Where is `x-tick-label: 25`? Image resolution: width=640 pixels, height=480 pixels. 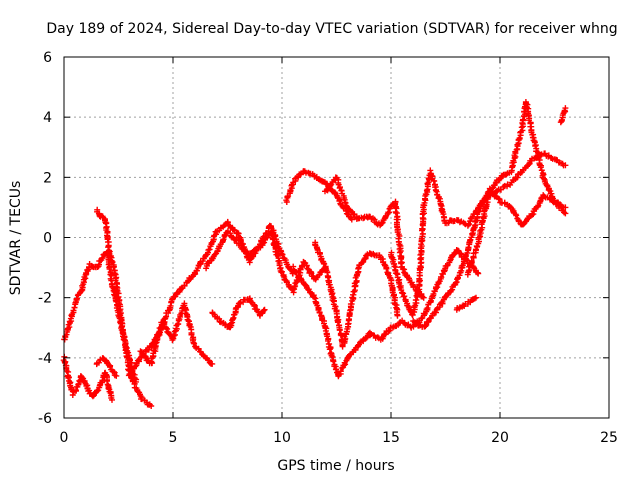 x-tick-label: 25 is located at coordinates (609, 438).